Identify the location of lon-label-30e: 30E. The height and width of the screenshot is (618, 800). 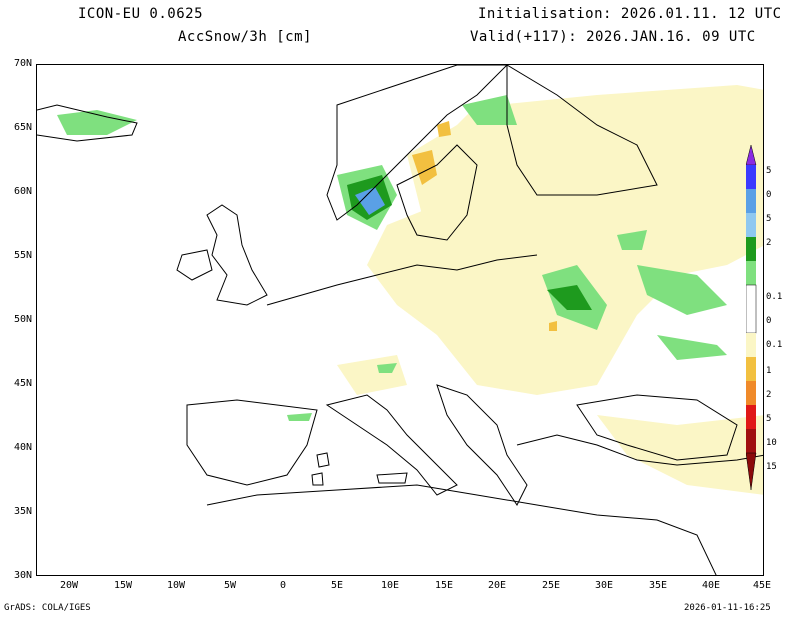
(604, 585).